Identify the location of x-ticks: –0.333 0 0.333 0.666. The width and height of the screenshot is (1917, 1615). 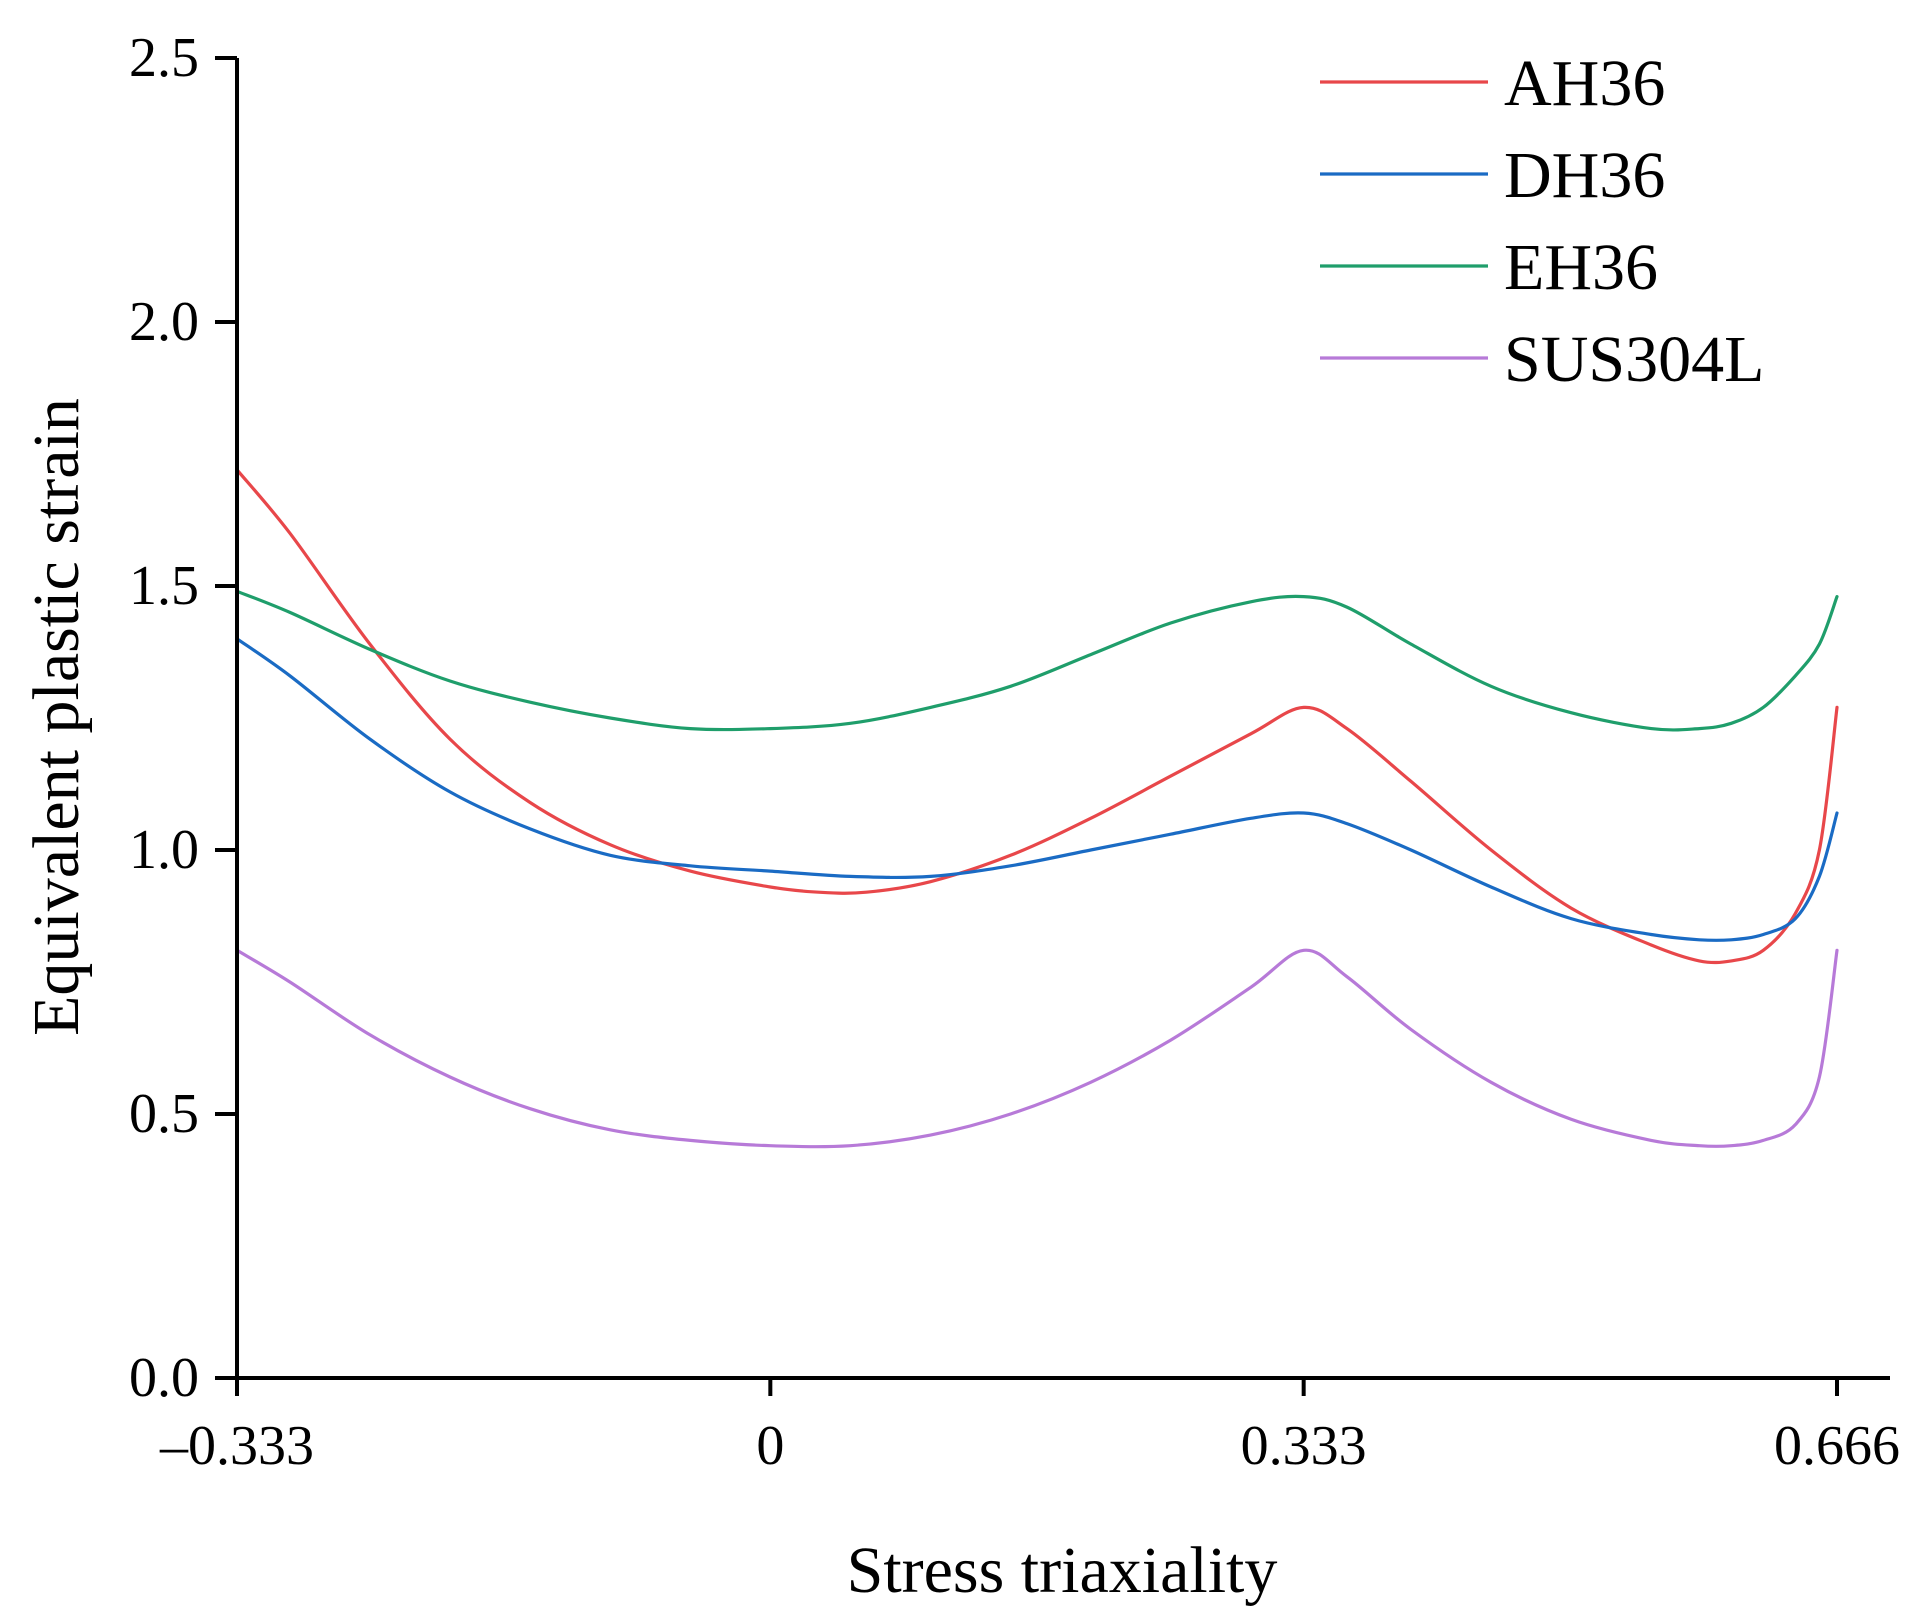
(1029, 1427).